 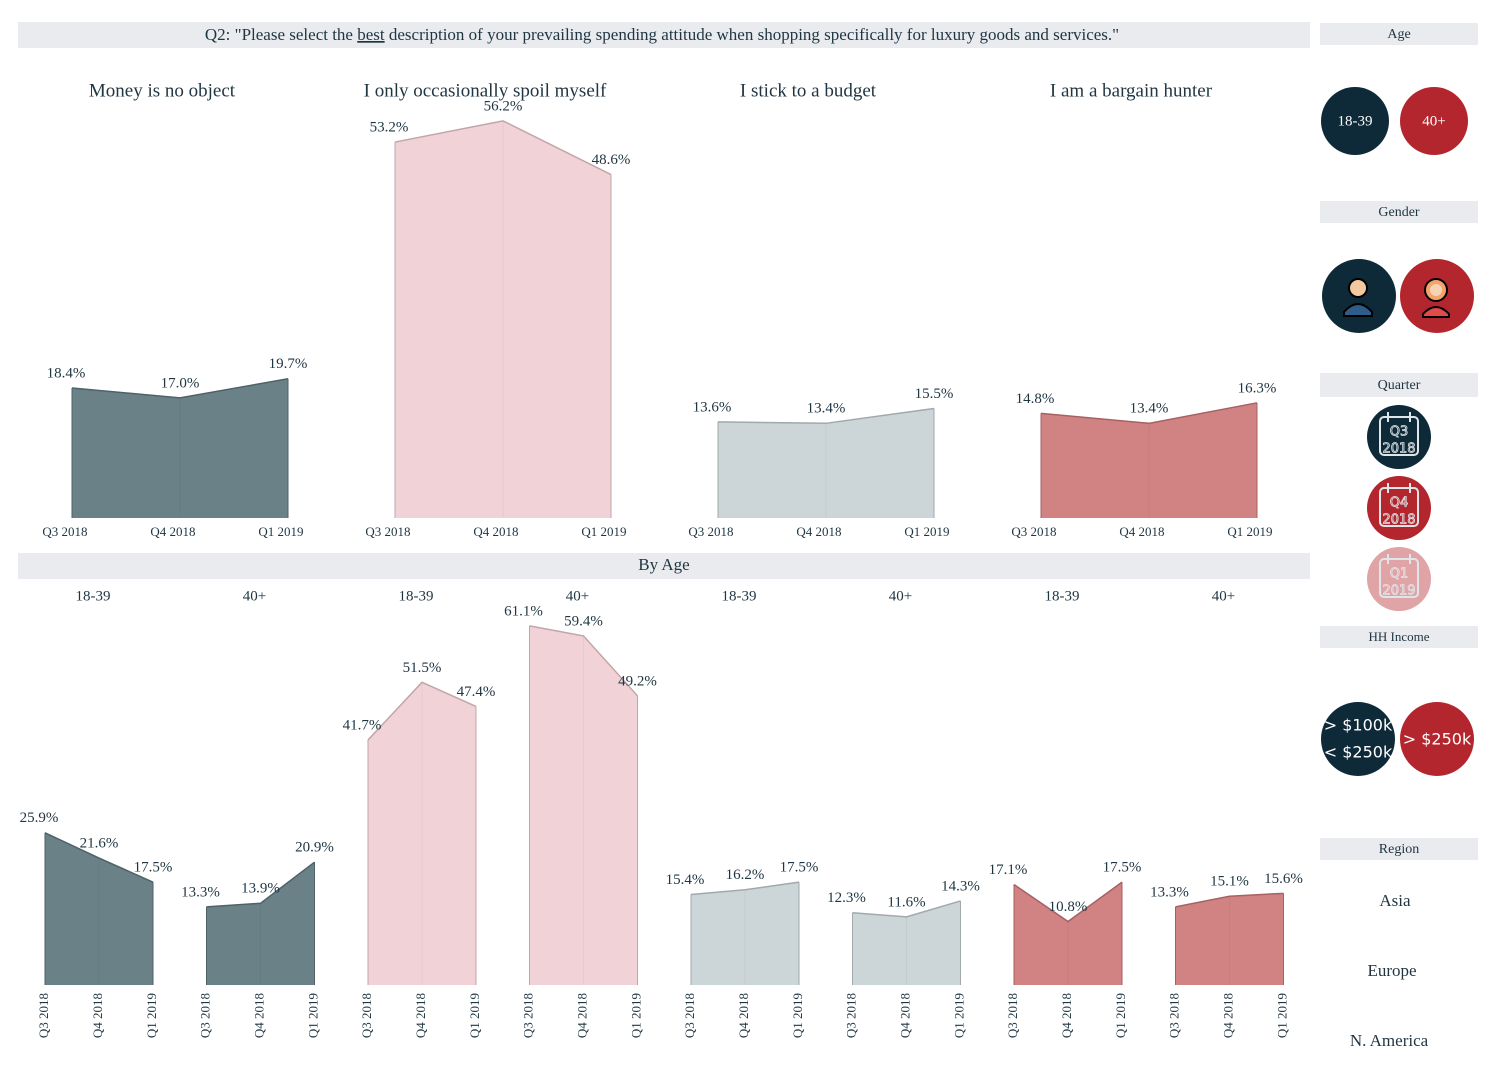 I want to click on icon-face, so click(x=1436, y=290).